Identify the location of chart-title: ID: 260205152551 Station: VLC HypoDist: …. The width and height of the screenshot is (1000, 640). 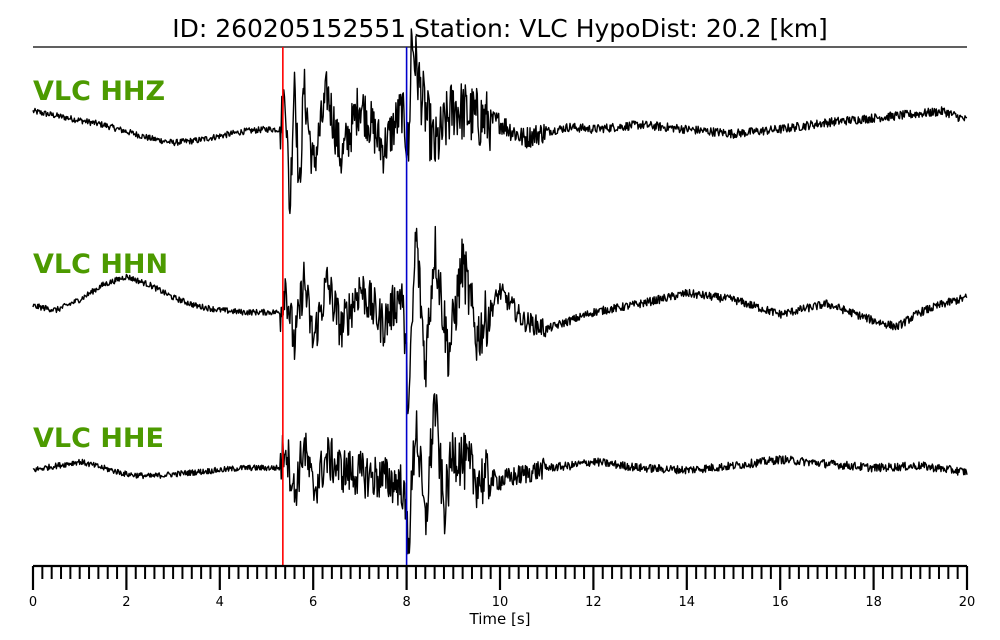
(500, 28).